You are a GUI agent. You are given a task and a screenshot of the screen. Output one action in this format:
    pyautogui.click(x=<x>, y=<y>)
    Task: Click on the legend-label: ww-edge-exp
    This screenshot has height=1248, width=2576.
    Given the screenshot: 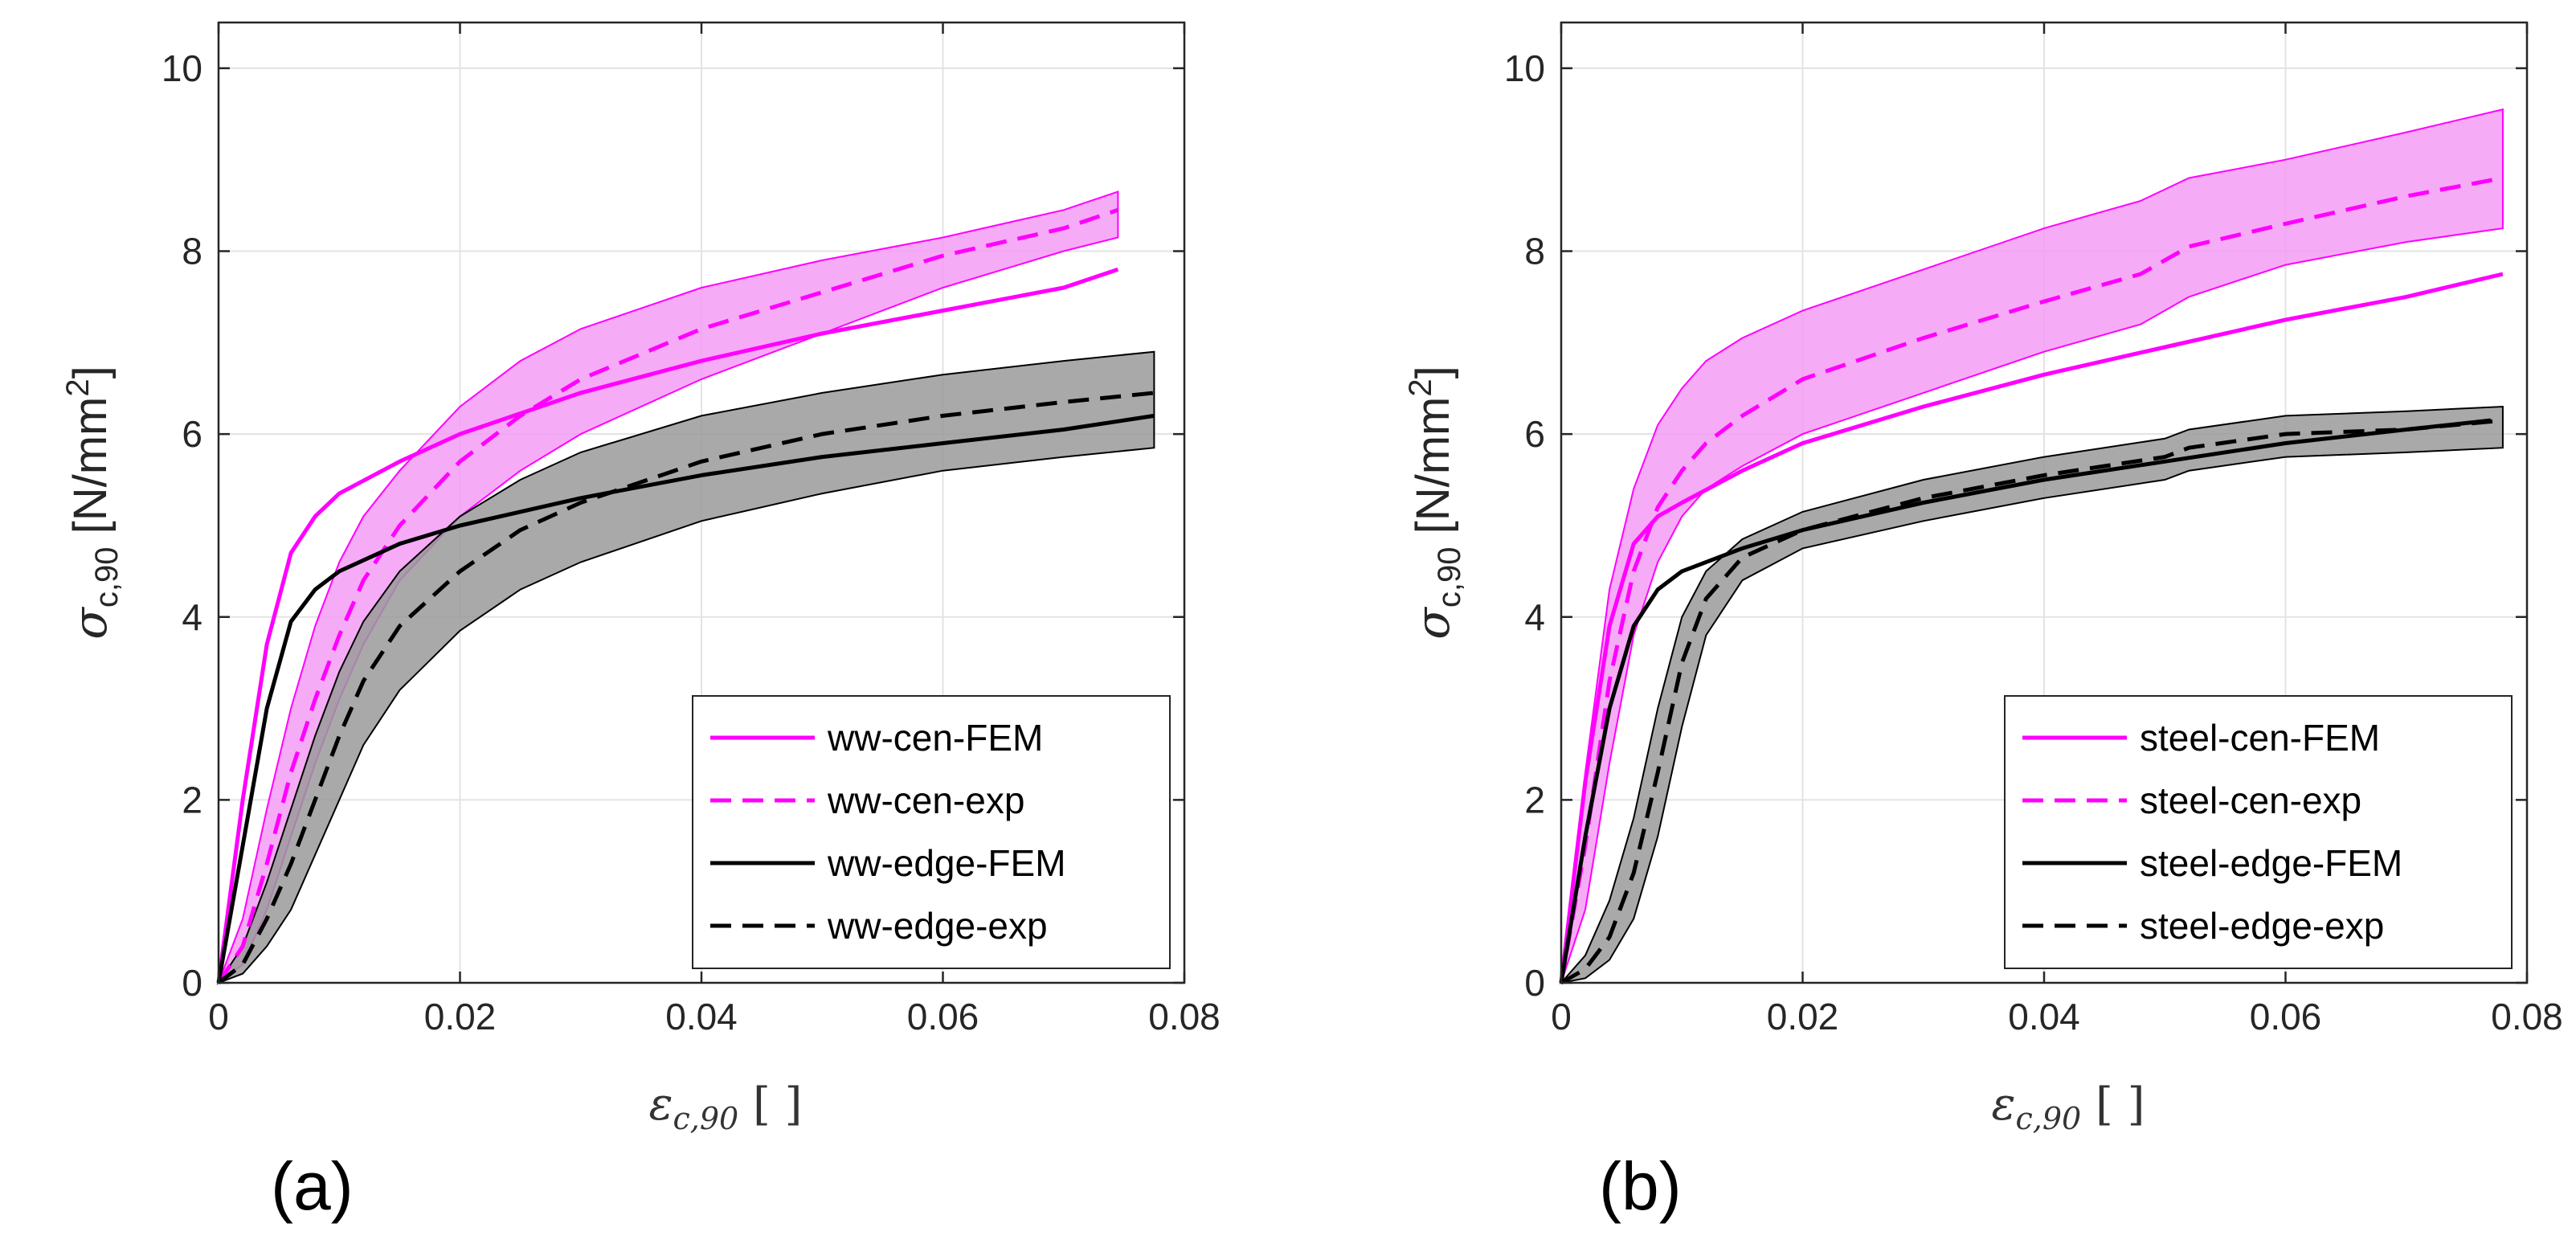 What is the action you would take?
    pyautogui.click(x=938, y=926)
    